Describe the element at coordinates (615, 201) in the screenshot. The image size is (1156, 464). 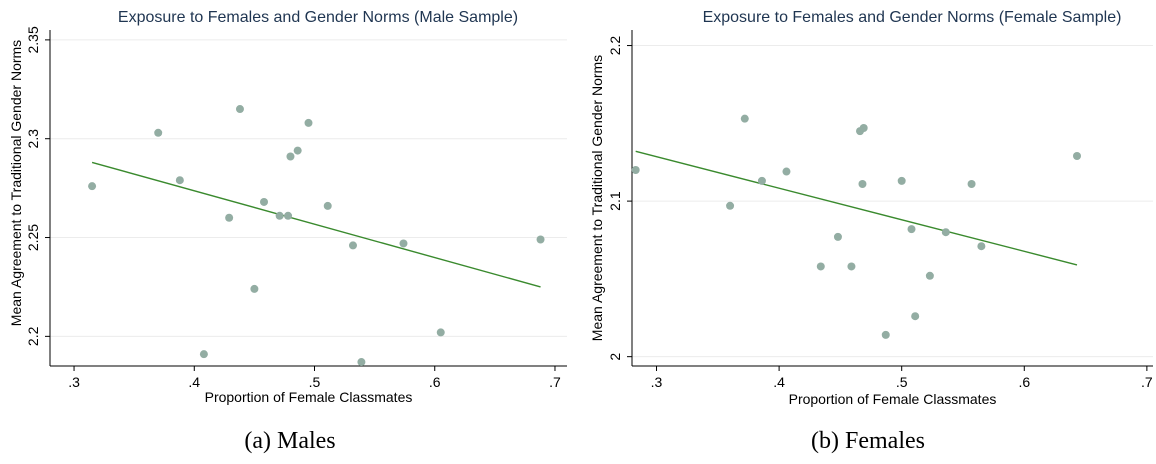
I see `y-tick-label: 2.1` at that location.